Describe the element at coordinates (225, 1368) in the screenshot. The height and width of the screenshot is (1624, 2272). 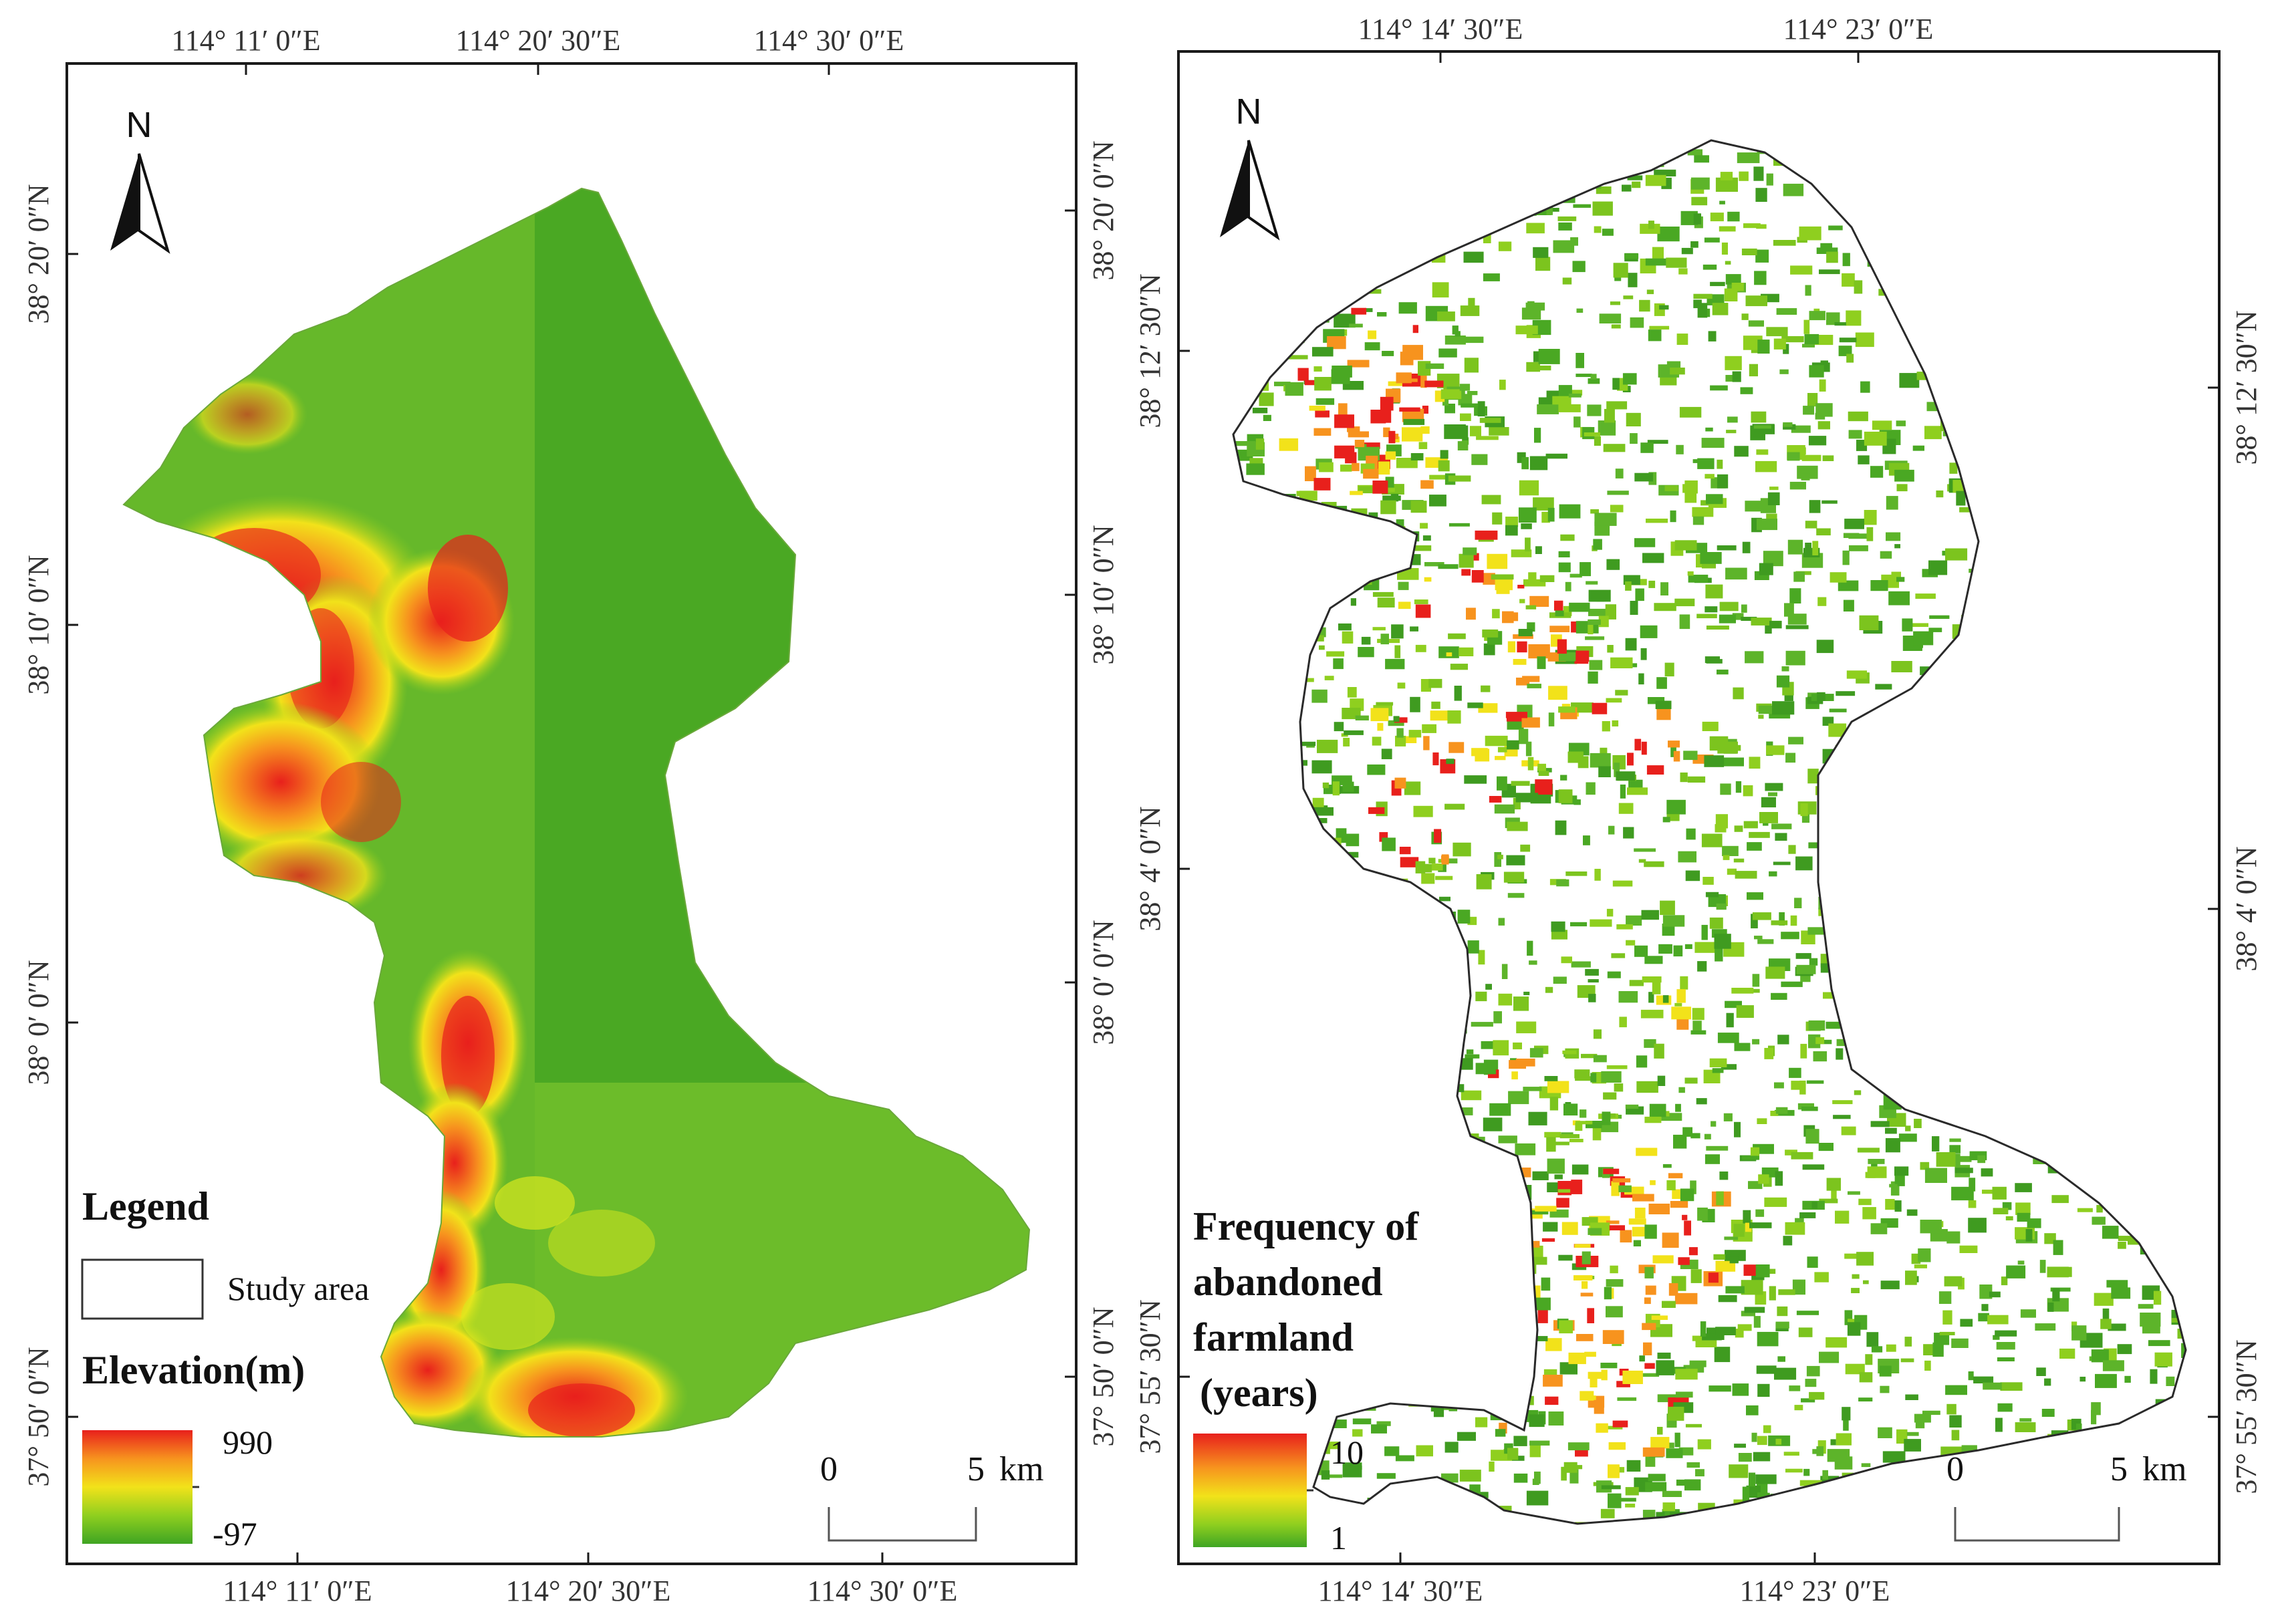
I see `elevation-legend: Legend Study area Elevation(m) 990 -97` at that location.